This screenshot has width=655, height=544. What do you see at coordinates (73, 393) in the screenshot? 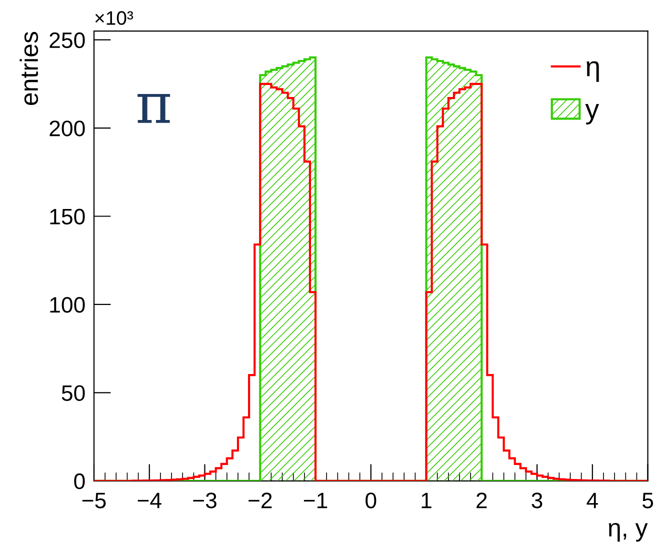
I see `y-tick-label: 50` at bounding box center [73, 393].